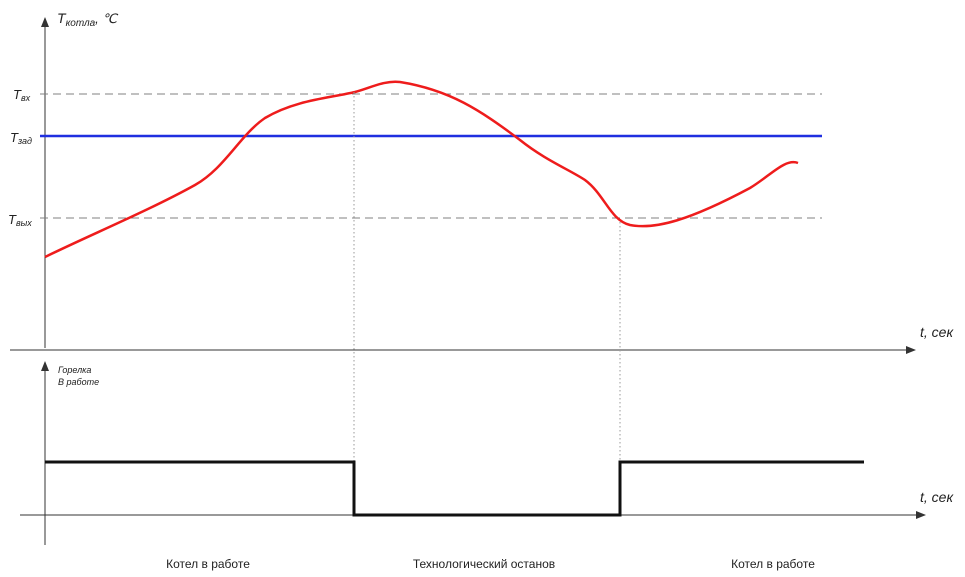  I want to click on temperature-axis-label: Tкотла, ℃, so click(87, 19).